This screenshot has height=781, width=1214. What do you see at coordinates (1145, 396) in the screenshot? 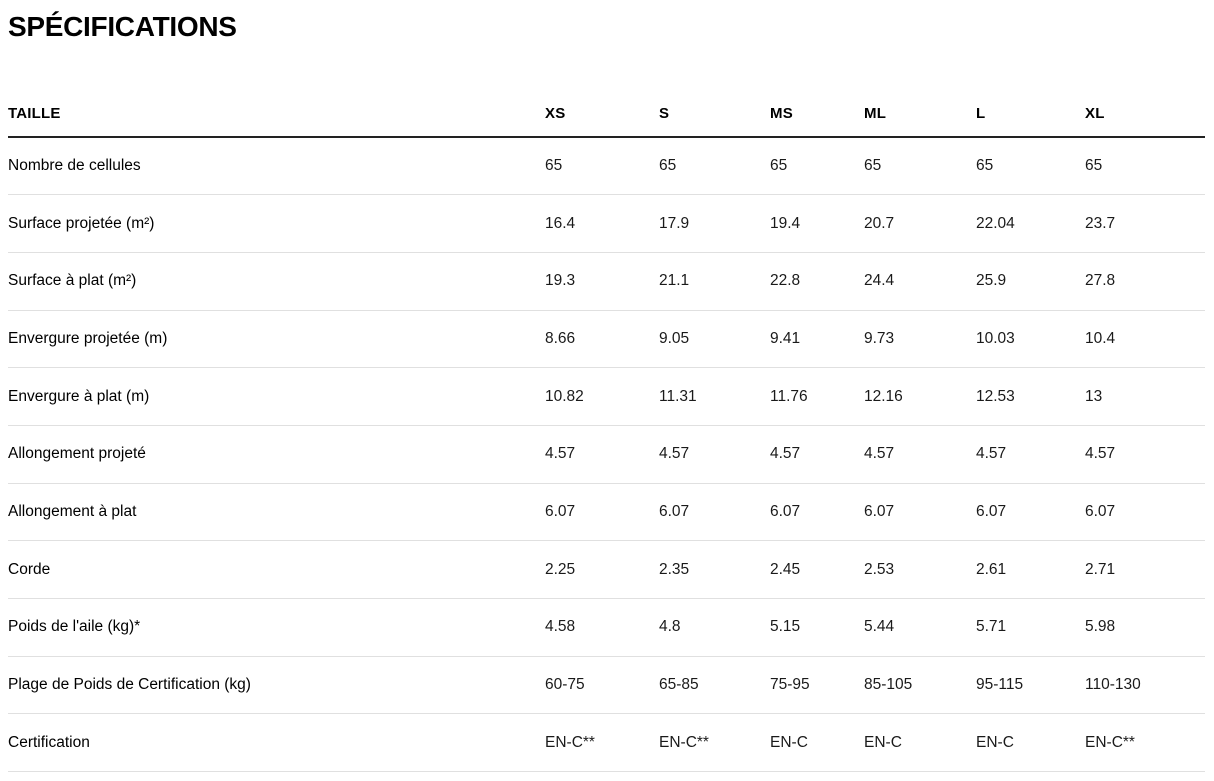
I see `spec-value: 13` at bounding box center [1145, 396].